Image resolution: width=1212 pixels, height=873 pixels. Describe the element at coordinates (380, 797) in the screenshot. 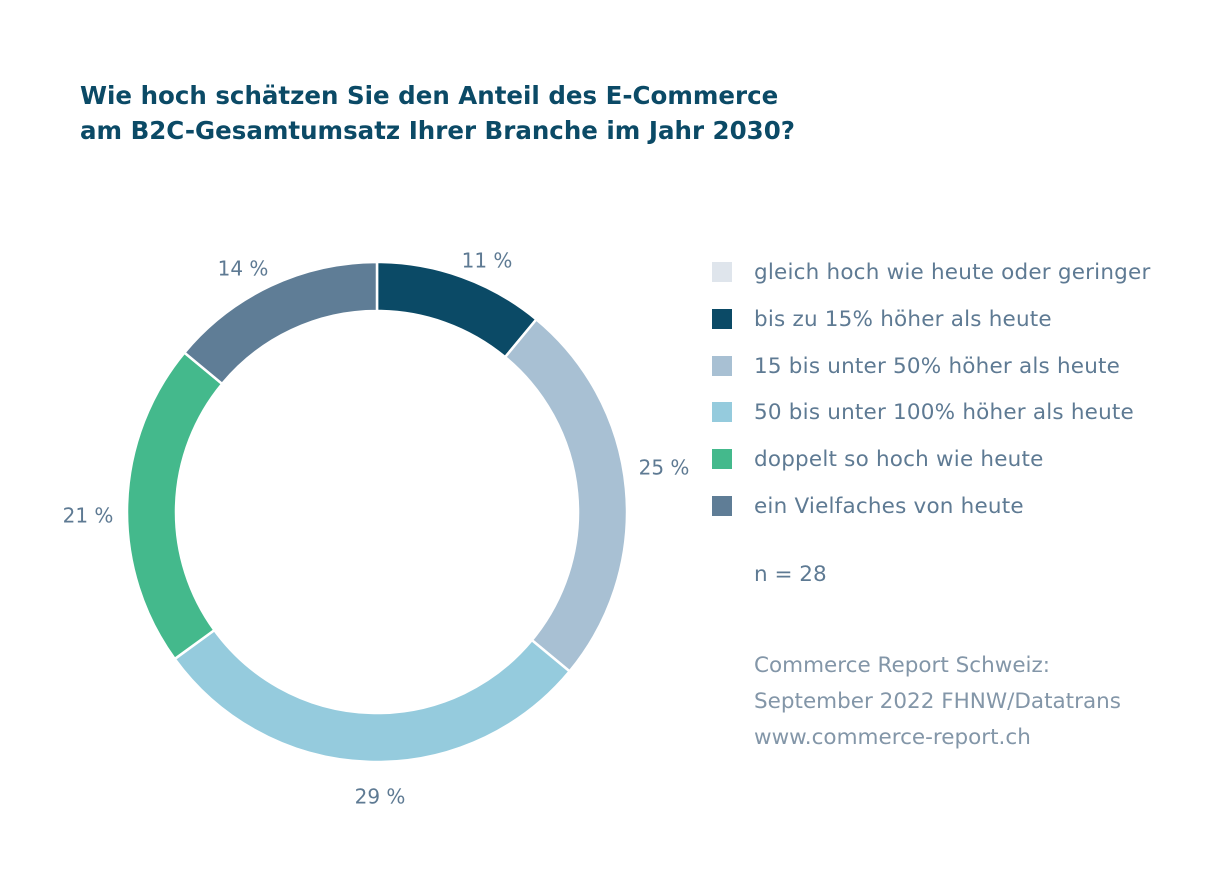

I see `slice-value-label-4: 29 %` at that location.